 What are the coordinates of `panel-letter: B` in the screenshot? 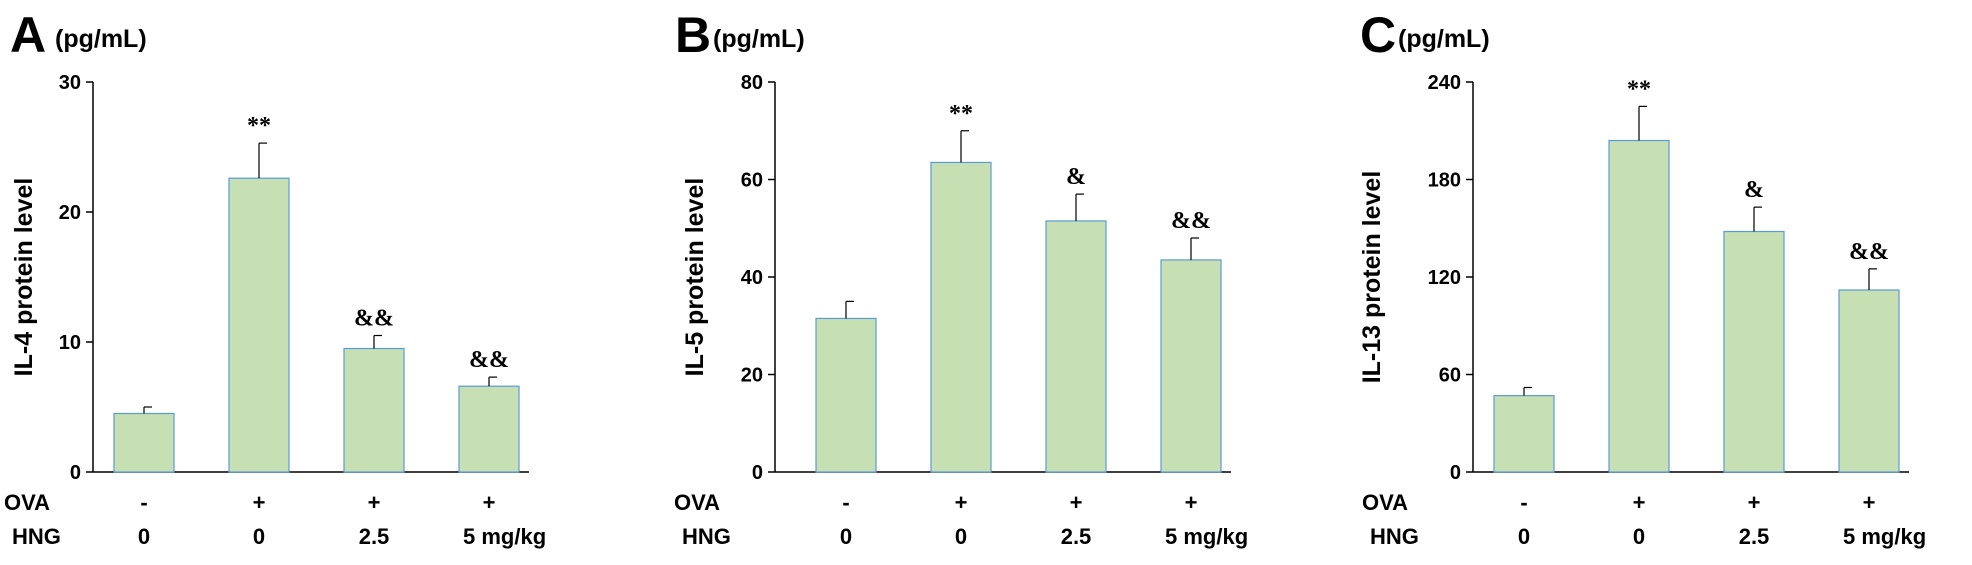 It's located at (693, 35).